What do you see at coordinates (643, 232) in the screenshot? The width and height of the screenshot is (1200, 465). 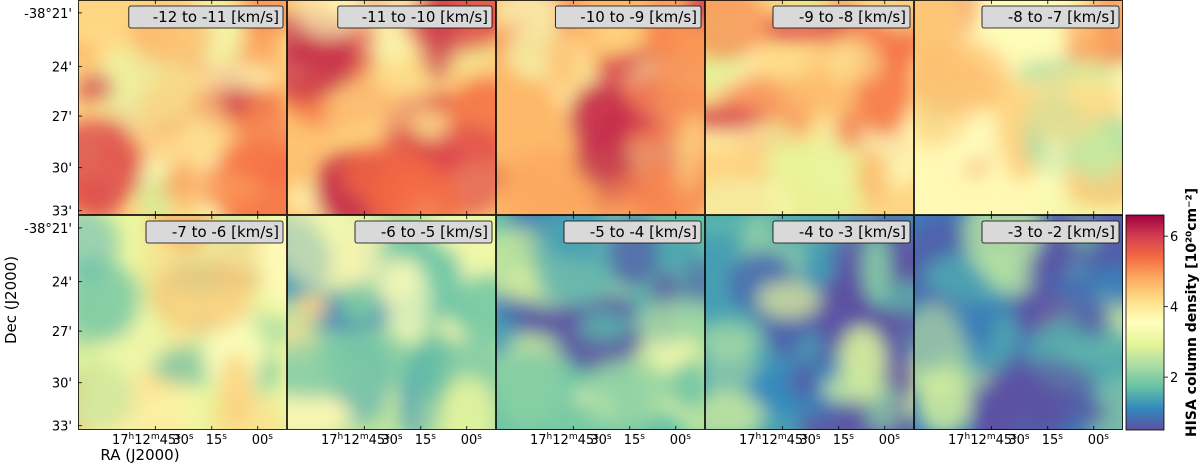 I see `panel-velocity-label: -5 to -4 [km/s]` at bounding box center [643, 232].